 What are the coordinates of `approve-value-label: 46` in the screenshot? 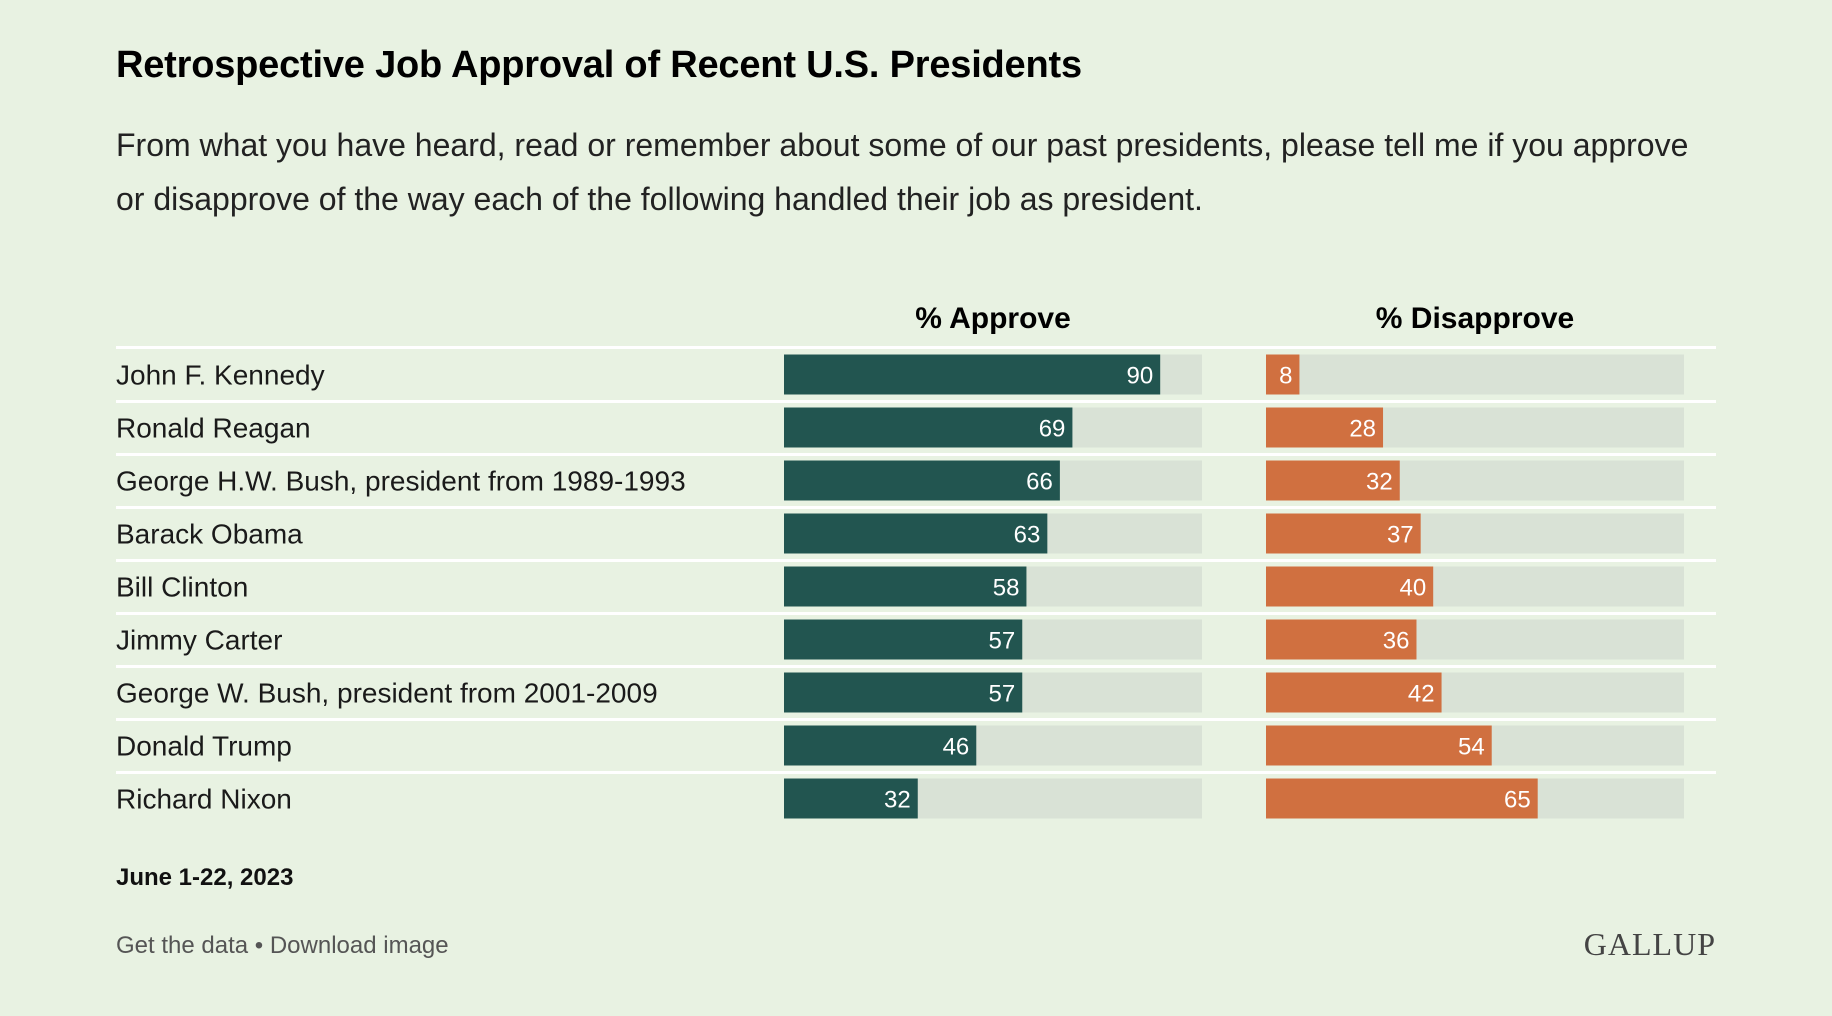 It's located at (956, 747).